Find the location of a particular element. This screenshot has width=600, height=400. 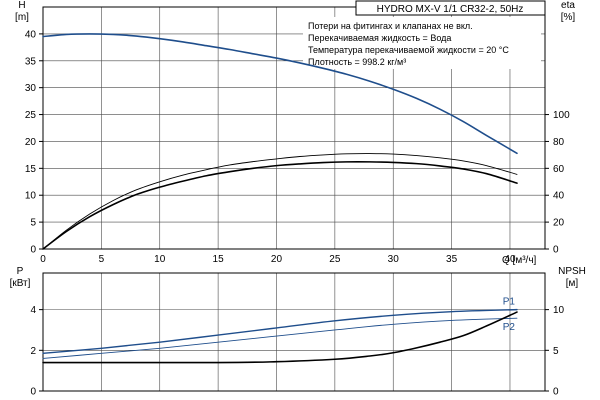

y-left-tick-label: 40 is located at coordinates (31, 34).